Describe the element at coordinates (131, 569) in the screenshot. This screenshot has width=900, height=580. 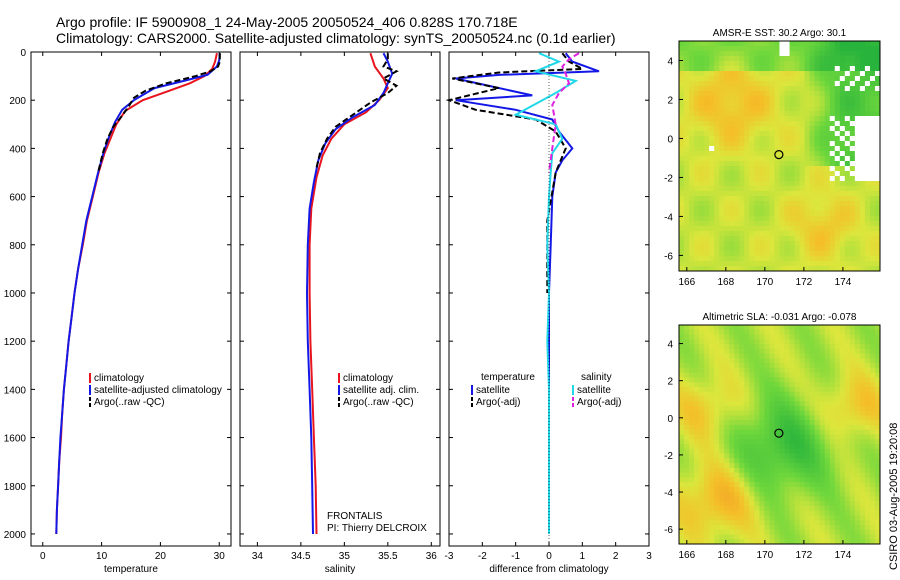
I see `temperature-xlabel: temperature` at that location.